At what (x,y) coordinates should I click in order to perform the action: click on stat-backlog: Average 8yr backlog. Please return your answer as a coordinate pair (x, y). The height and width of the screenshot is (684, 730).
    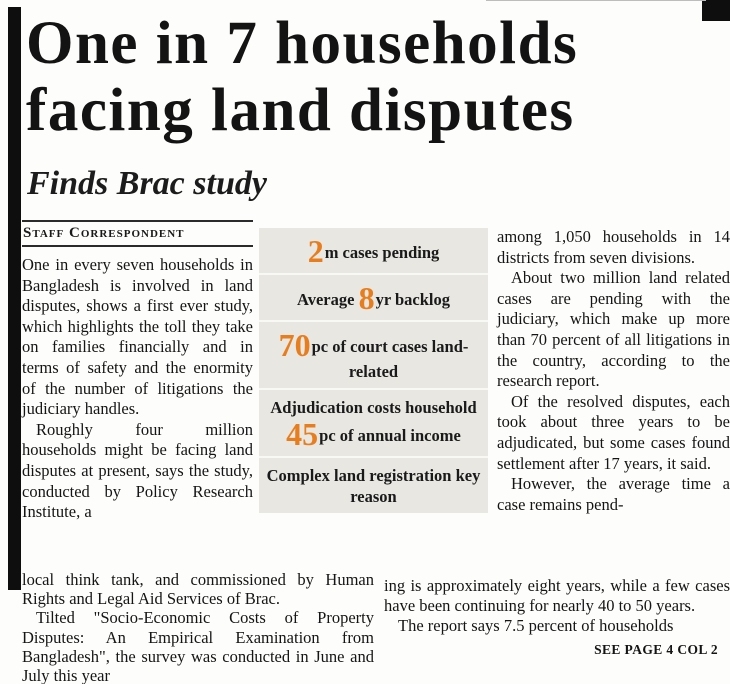
    Looking at the image, I should click on (373, 298).